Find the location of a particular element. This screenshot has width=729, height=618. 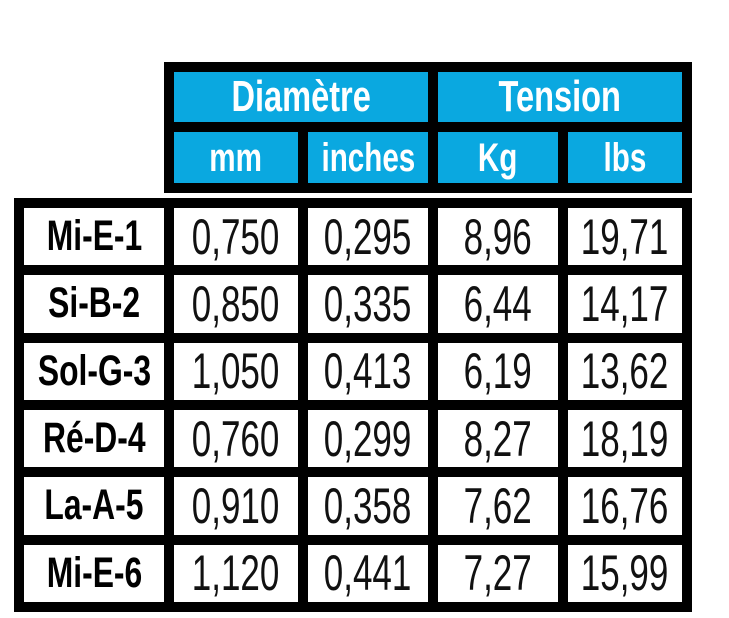

row-label-text: Sol-G-3 is located at coordinates (94, 370).